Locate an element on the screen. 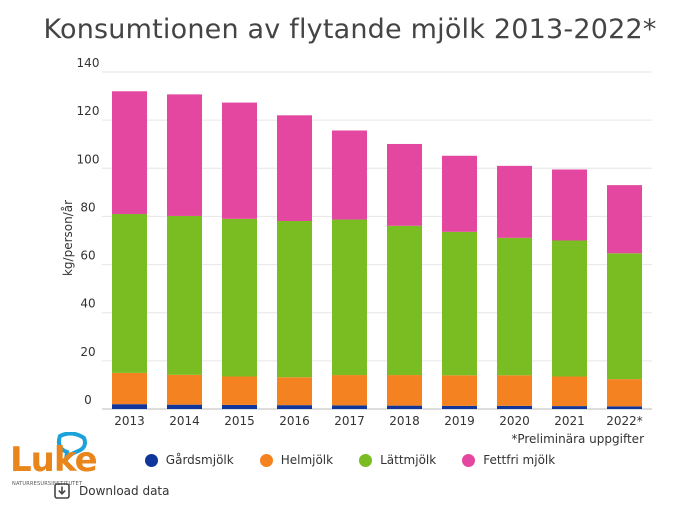  logo-subtitle: NATURRESURSINSTITUTET is located at coordinates (47, 484).